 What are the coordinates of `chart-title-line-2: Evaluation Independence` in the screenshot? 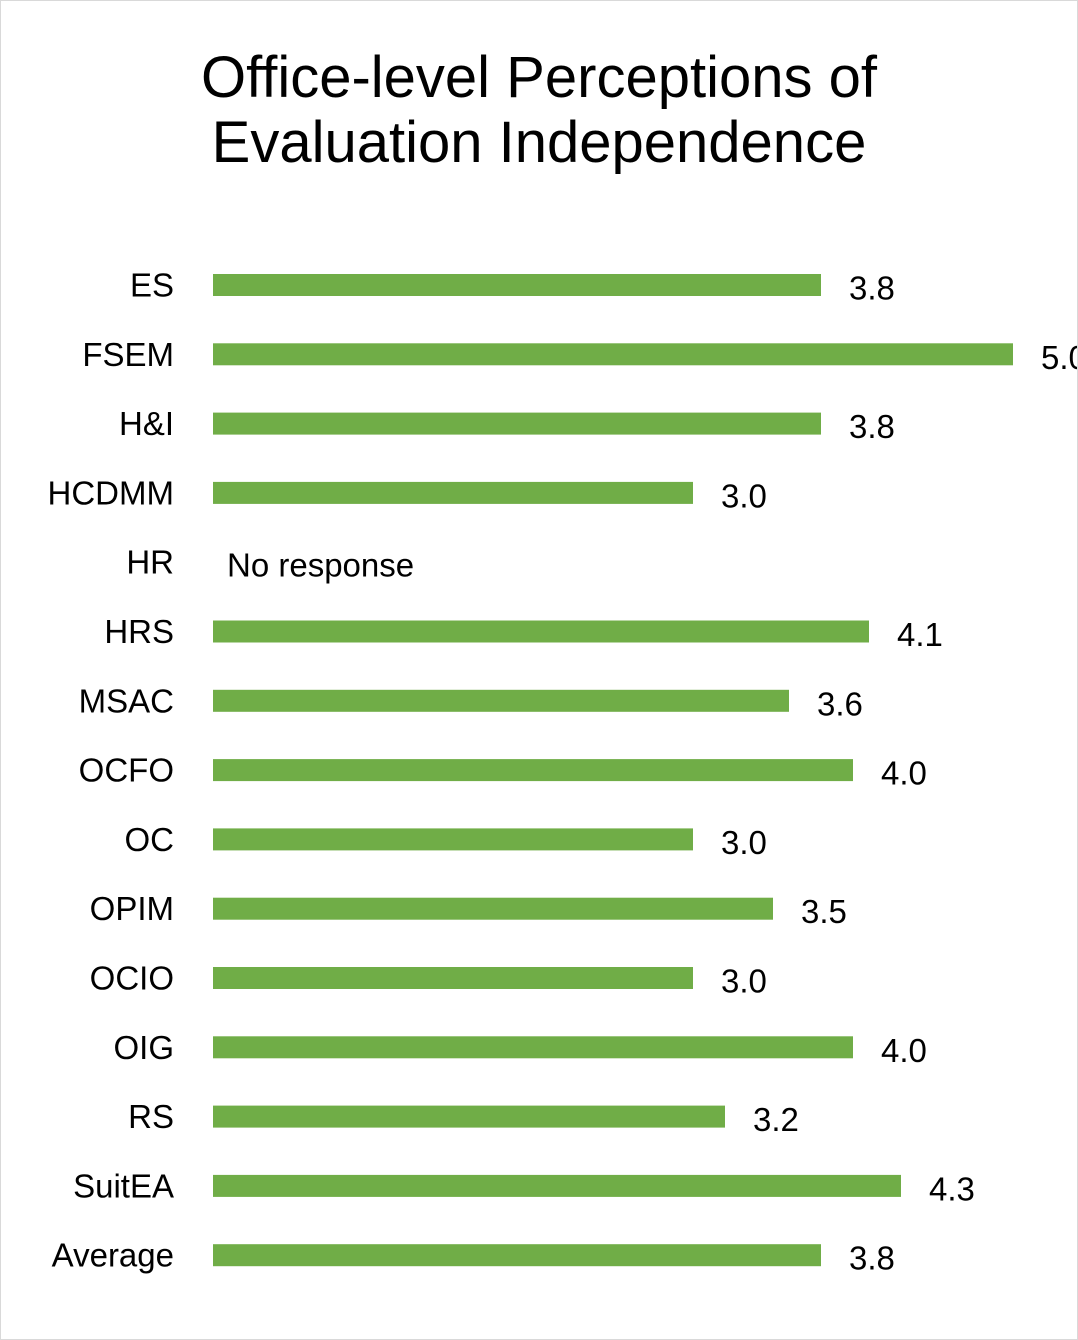 It's located at (539, 142).